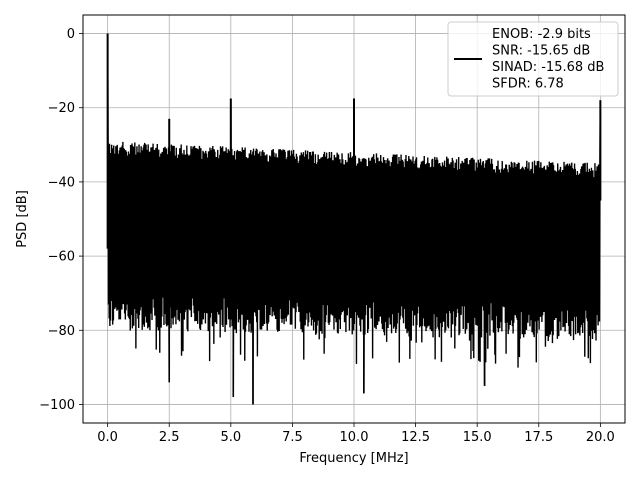 The width and height of the screenshot is (640, 480). What do you see at coordinates (528, 84) in the screenshot?
I see `legend-sfdr: SFDR: 6.78` at bounding box center [528, 84].